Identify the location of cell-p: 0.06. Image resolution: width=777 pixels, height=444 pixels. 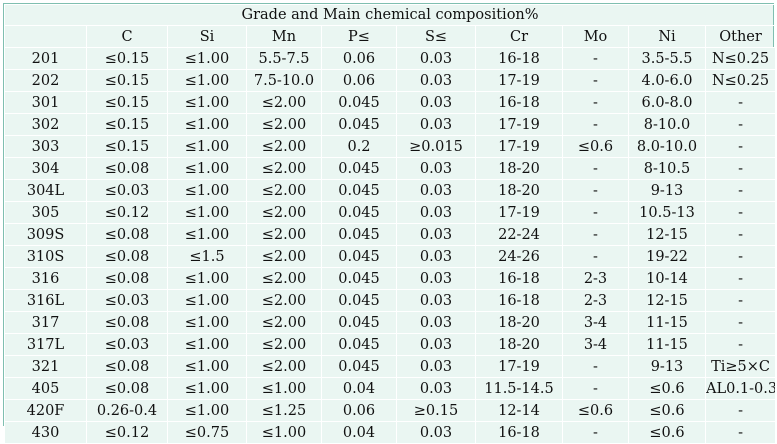
(359, 58).